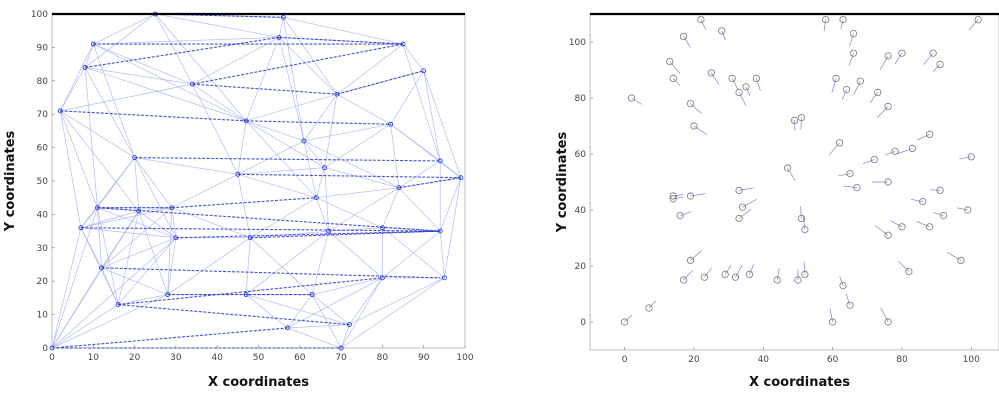 This screenshot has height=394, width=999. I want to click on left-xtick-label: 0, so click(52, 358).